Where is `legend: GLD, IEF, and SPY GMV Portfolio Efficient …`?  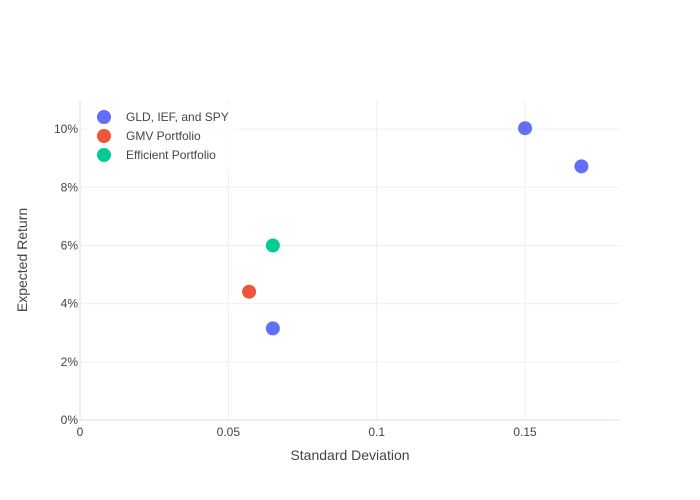
legend: GLD, IEF, and SPY GMV Portfolio Efficient … is located at coordinates (163, 137).